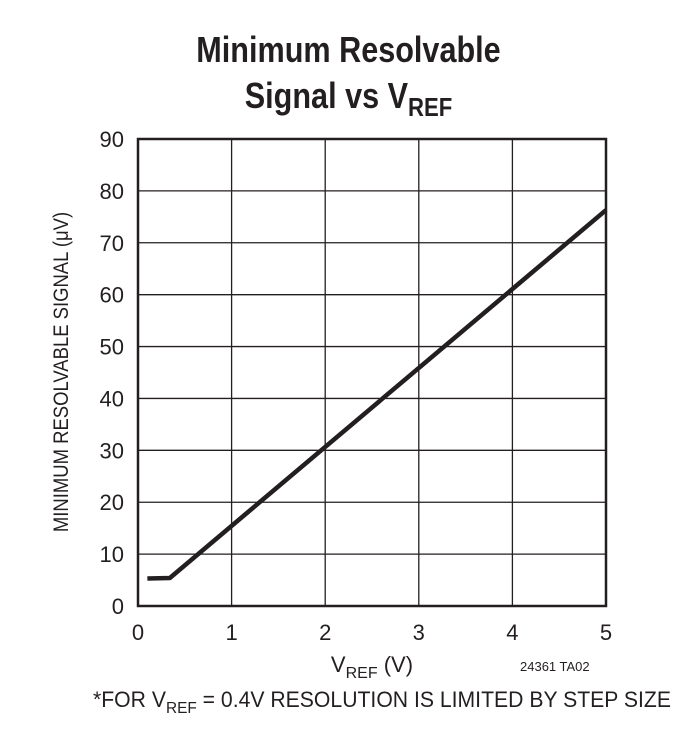 Image resolution: width=697 pixels, height=732 pixels. I want to click on y-tick-label: 90, so click(112, 139).